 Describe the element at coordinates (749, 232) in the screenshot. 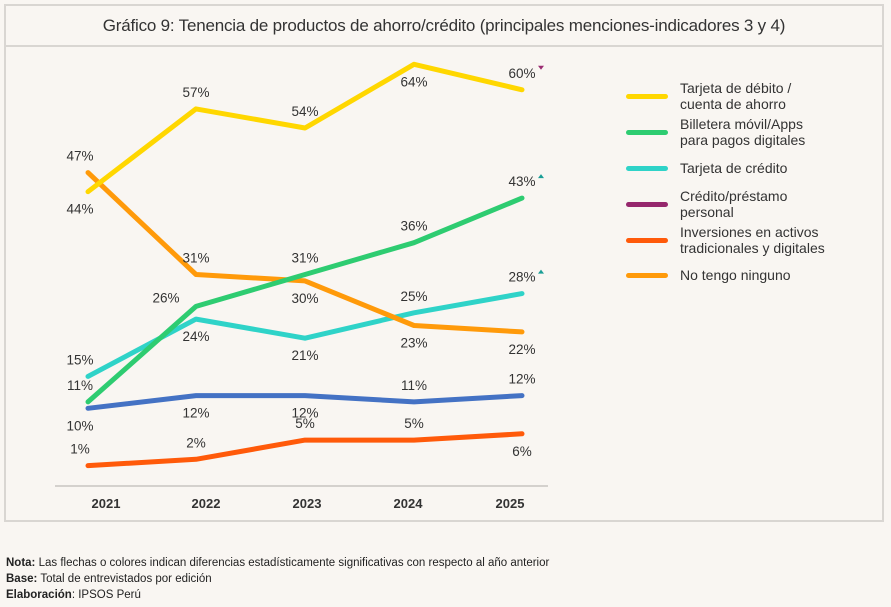

I see `legend-label: Inversiones en activos` at that location.